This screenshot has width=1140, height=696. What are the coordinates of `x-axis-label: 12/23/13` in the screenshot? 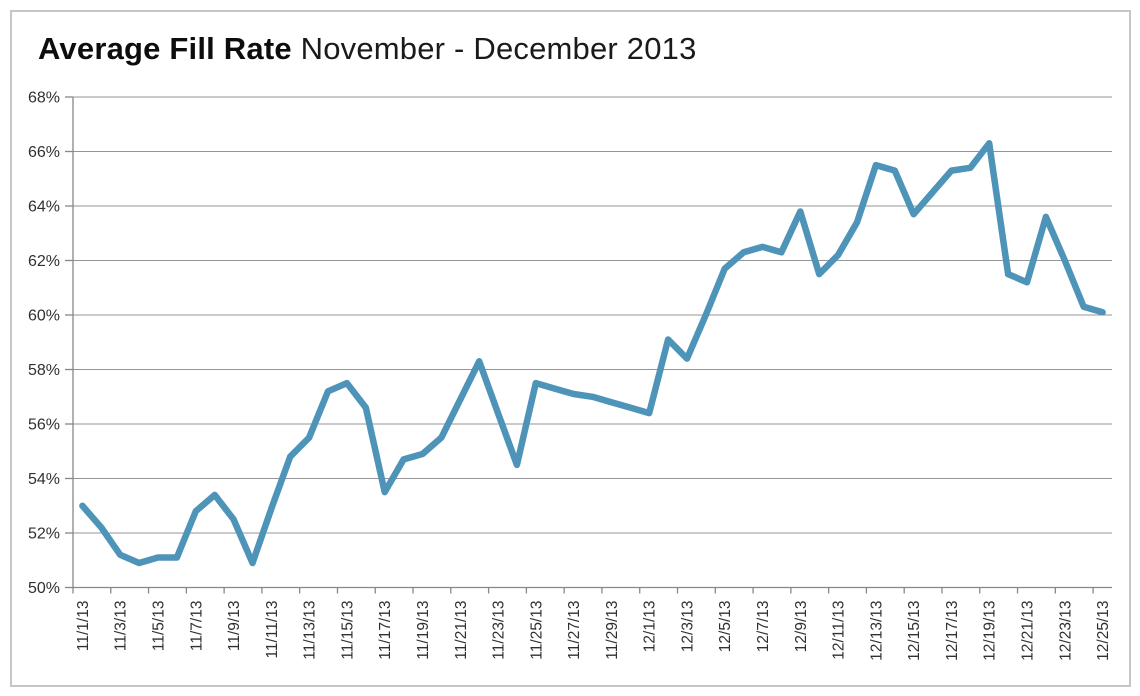 It's located at (1065, 631).